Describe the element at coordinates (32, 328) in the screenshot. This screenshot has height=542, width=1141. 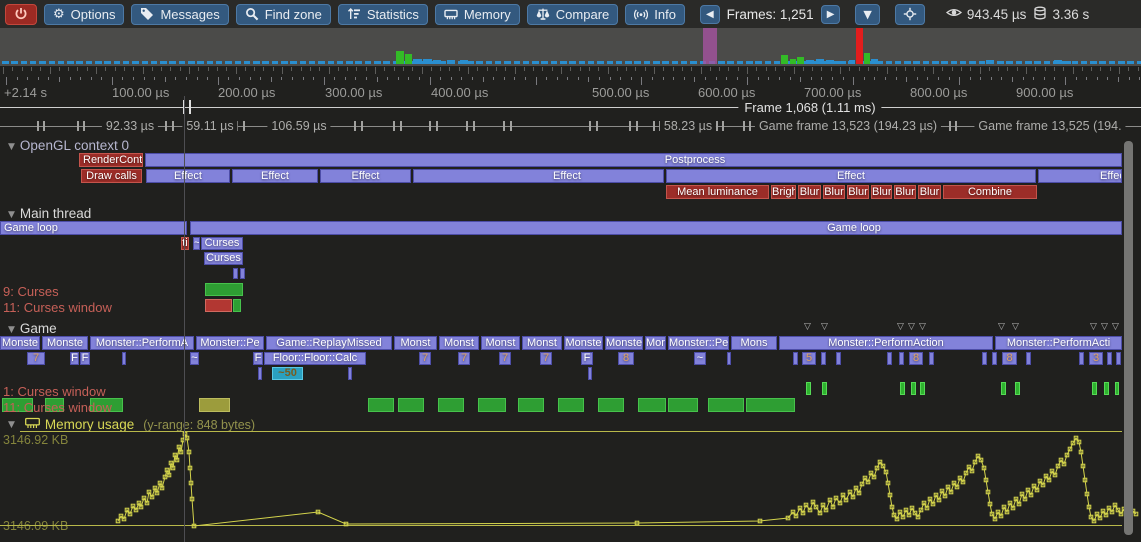
I see `section-header-game: ▼ Game` at that location.